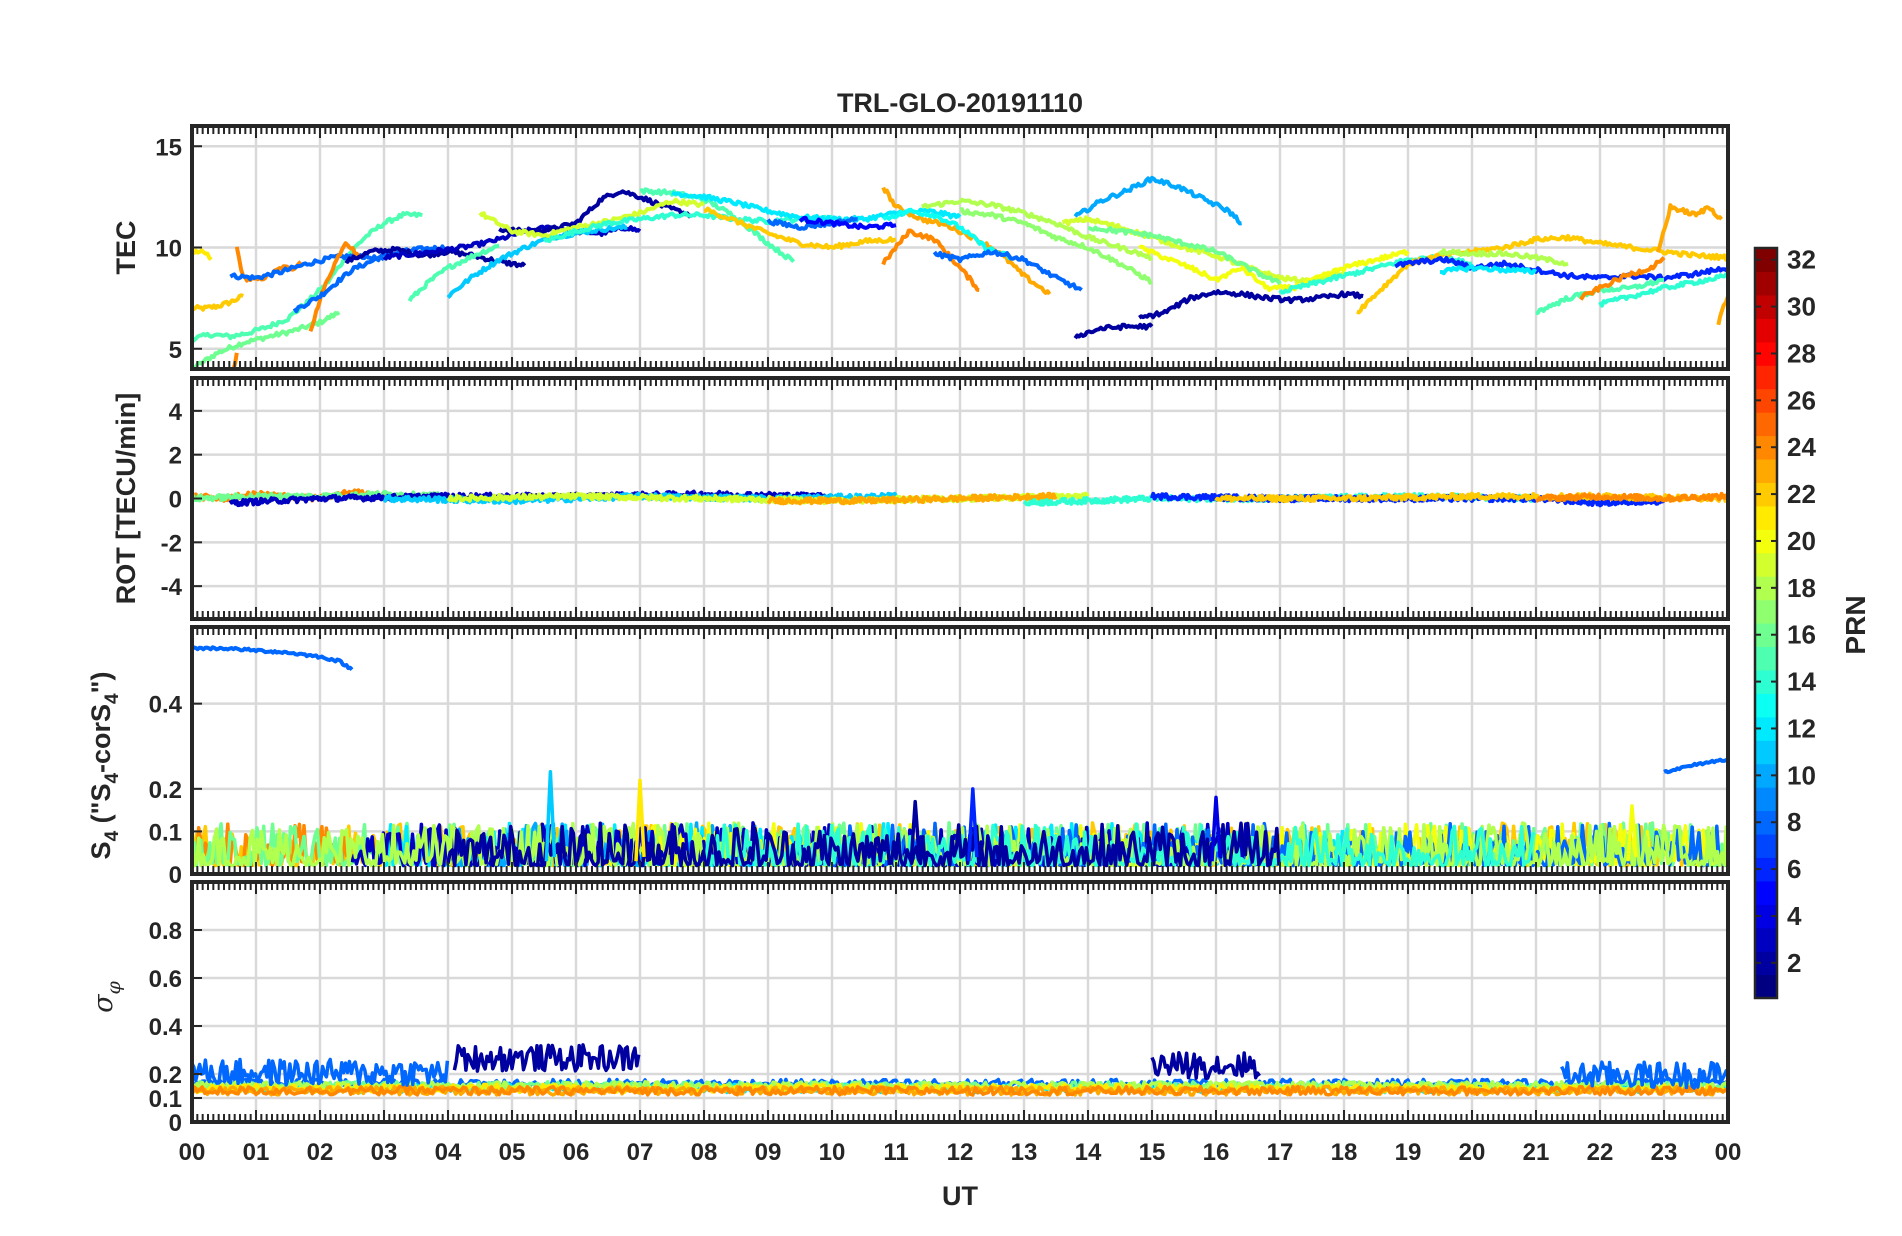  I want to click on x-tick-label: 03, so click(384, 1152).